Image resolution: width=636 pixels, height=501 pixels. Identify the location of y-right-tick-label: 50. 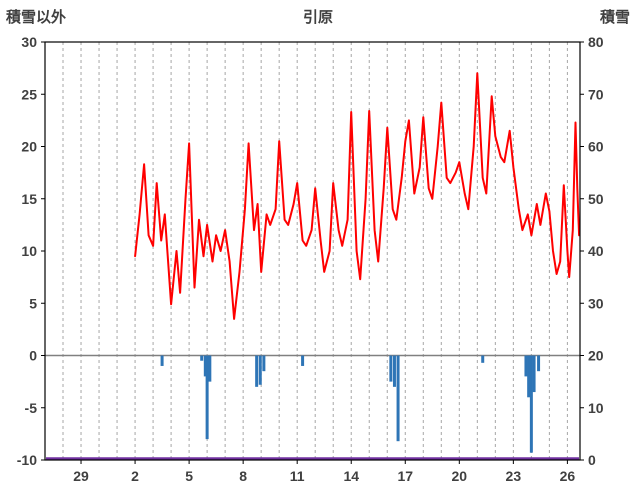
(596, 199).